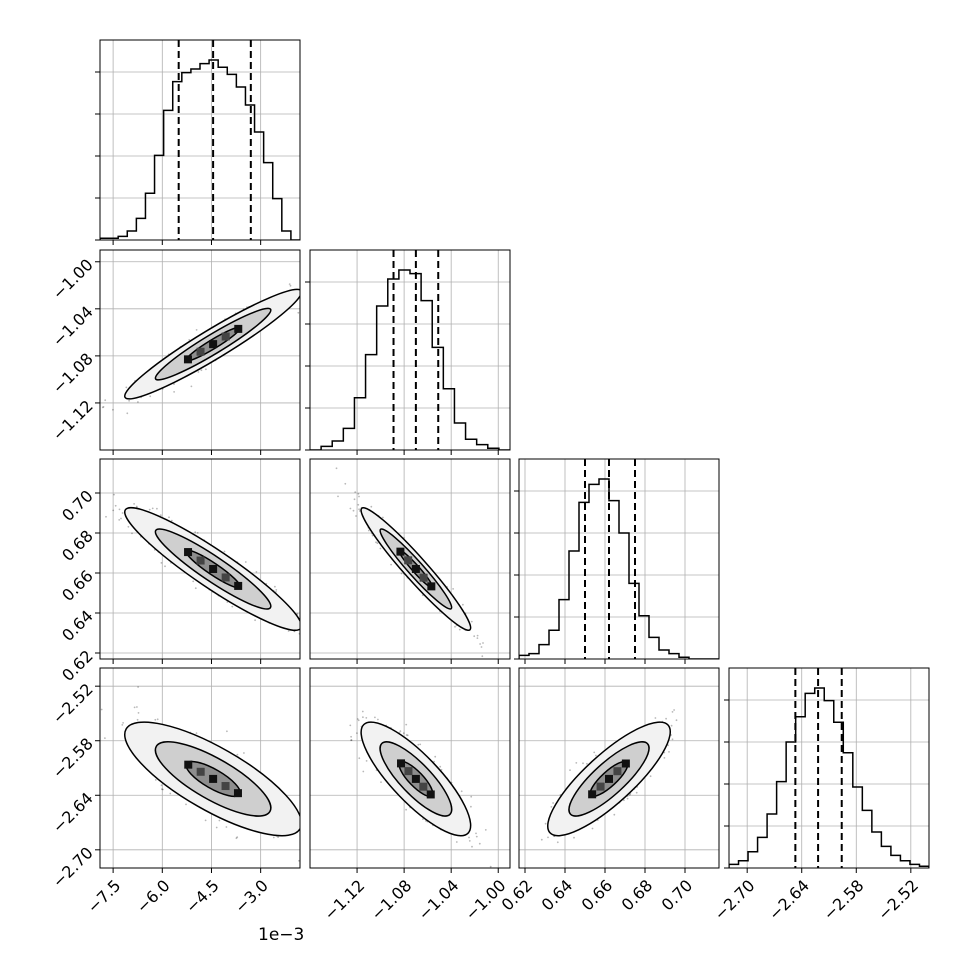 Image resolution: width=970 pixels, height=970 pixels. Describe the element at coordinates (73, 867) in the screenshot. I see `y-tick-label: −2.70` at that location.